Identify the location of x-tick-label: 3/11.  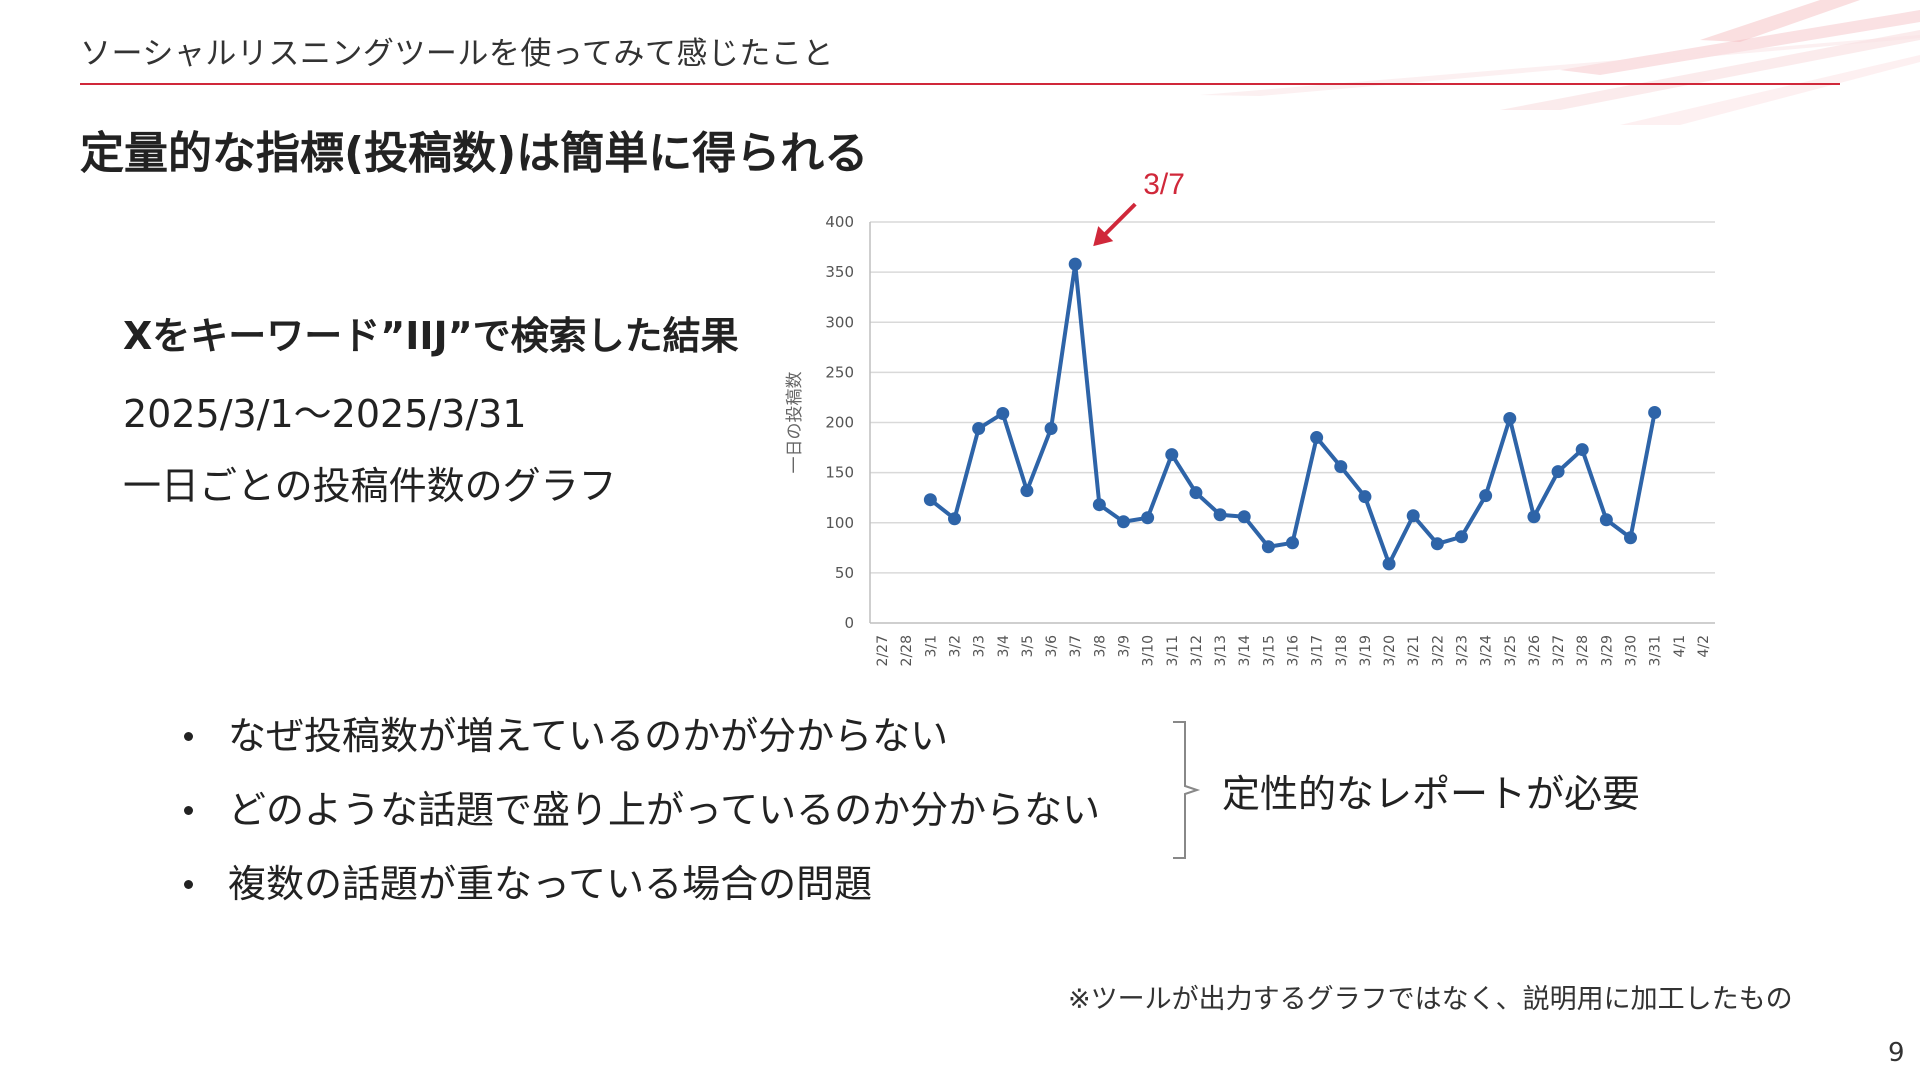
(1173, 650).